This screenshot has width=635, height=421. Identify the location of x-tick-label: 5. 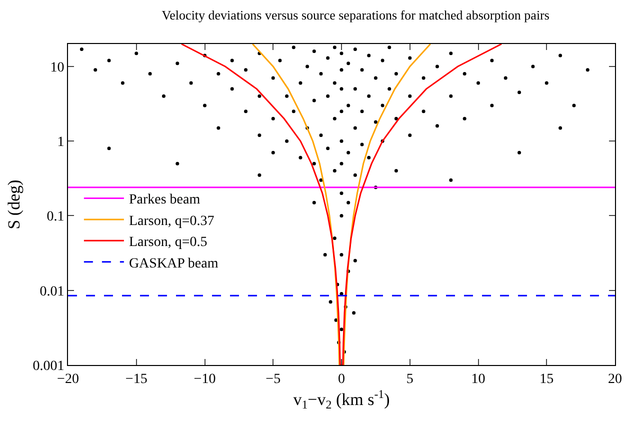
(410, 379).